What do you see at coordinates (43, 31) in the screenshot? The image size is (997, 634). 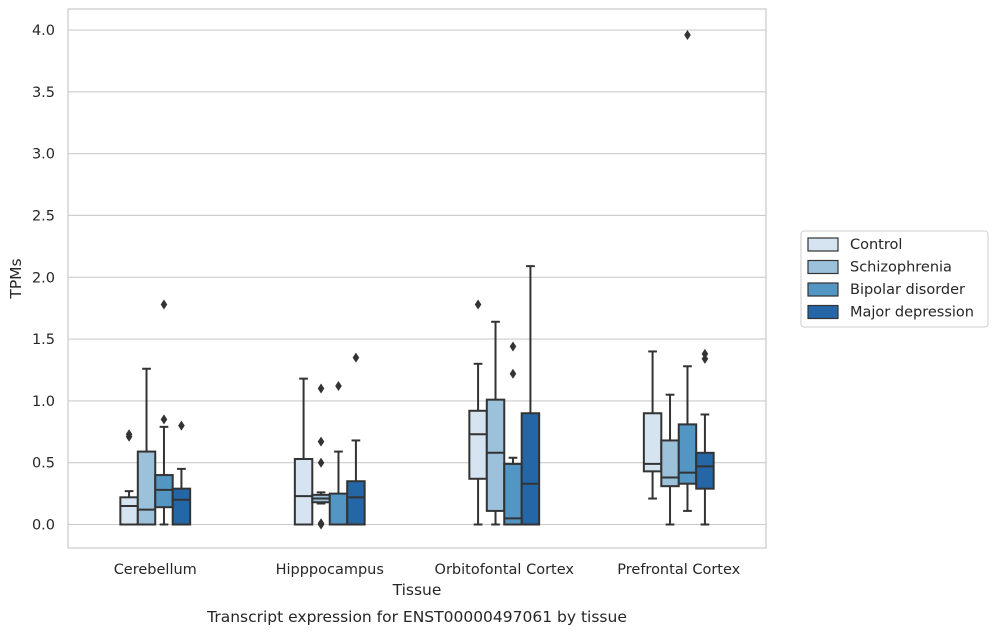 I see `y-tick-label: 4.0` at bounding box center [43, 31].